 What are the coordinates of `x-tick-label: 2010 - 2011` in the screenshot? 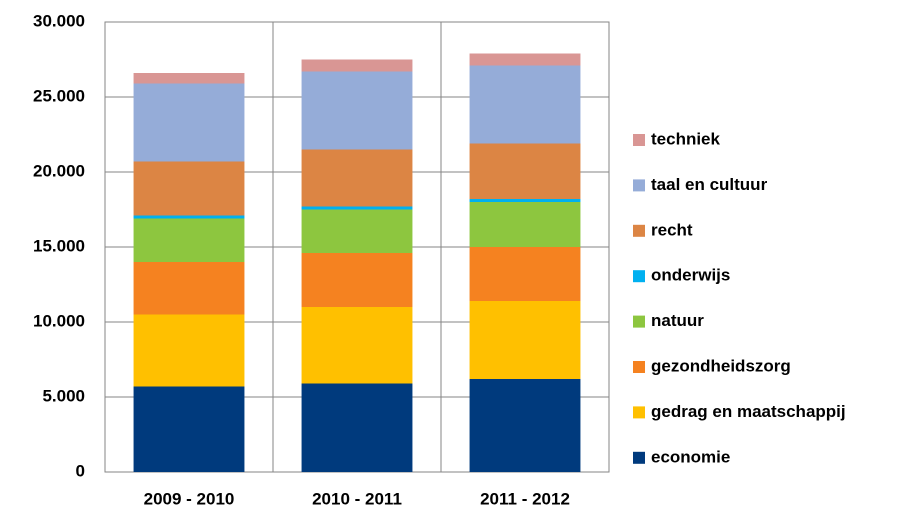 It's located at (357, 498).